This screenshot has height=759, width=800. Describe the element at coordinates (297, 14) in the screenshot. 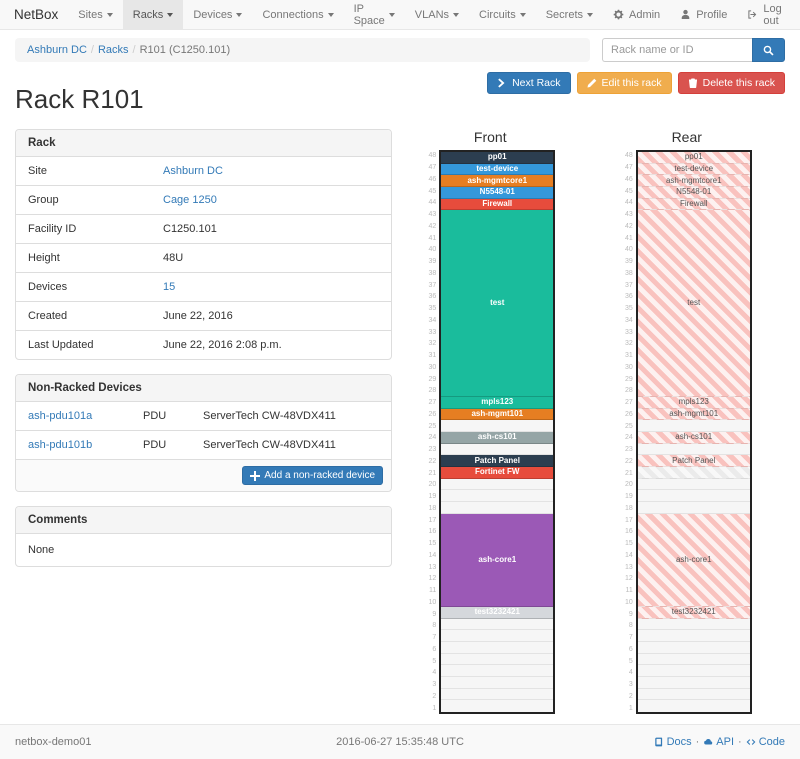

I see `nav-item-connections: Connections` at that location.